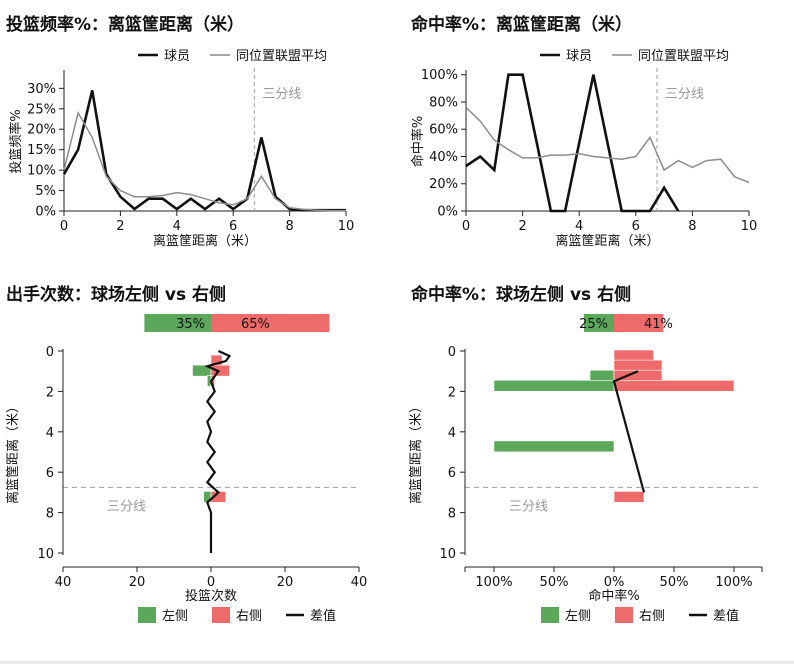 Image resolution: width=794 pixels, height=664 pixels. Describe the element at coordinates (41, 150) in the screenshot. I see `freq-y-tick-label: 15%` at that location.